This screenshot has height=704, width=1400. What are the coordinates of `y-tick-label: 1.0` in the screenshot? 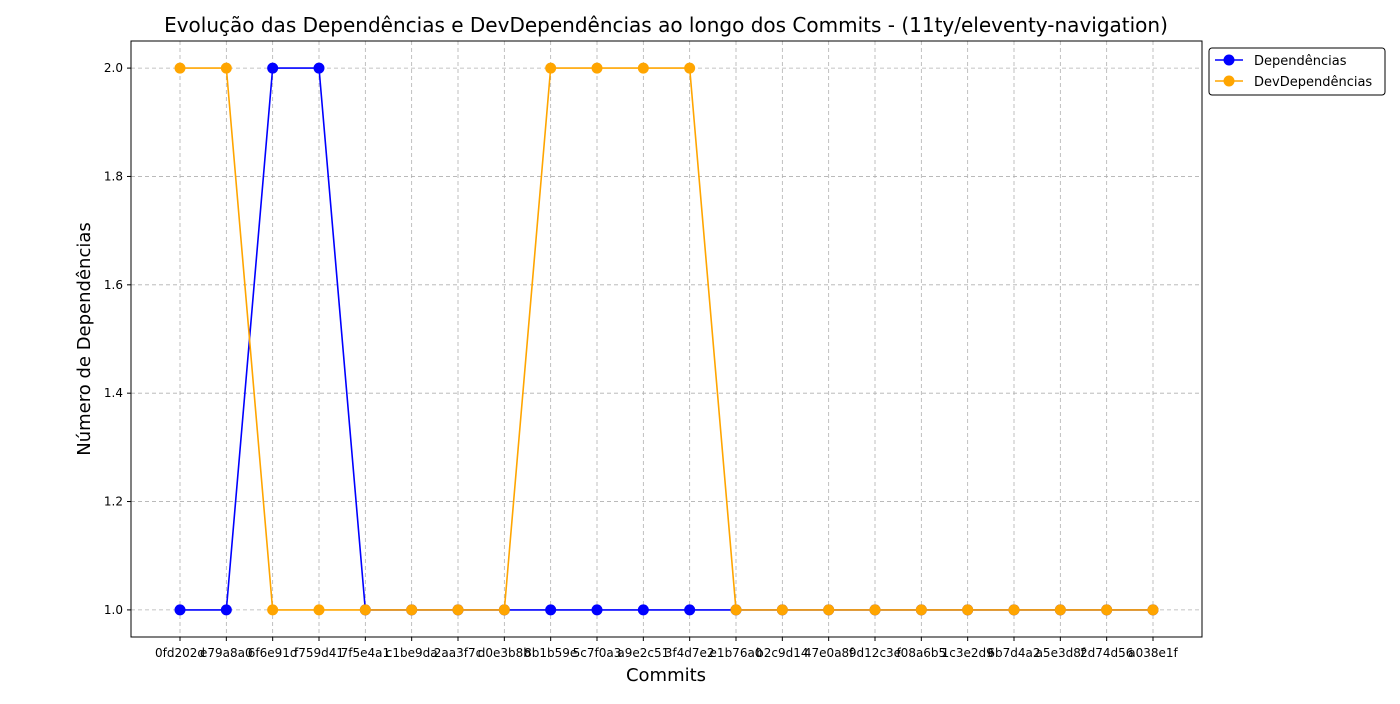 It's located at (113, 610).